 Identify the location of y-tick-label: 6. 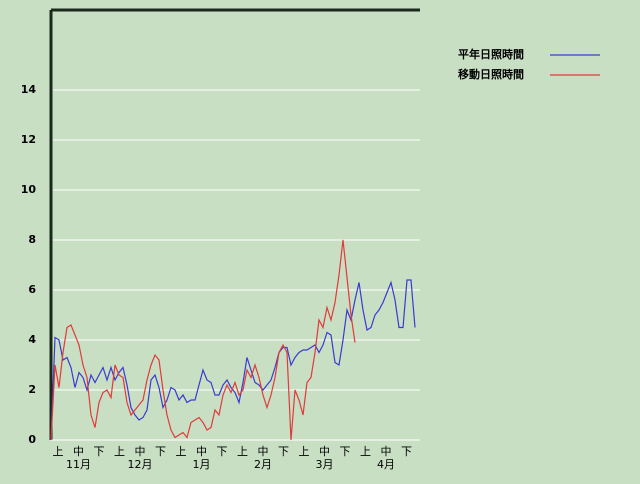
(32, 289).